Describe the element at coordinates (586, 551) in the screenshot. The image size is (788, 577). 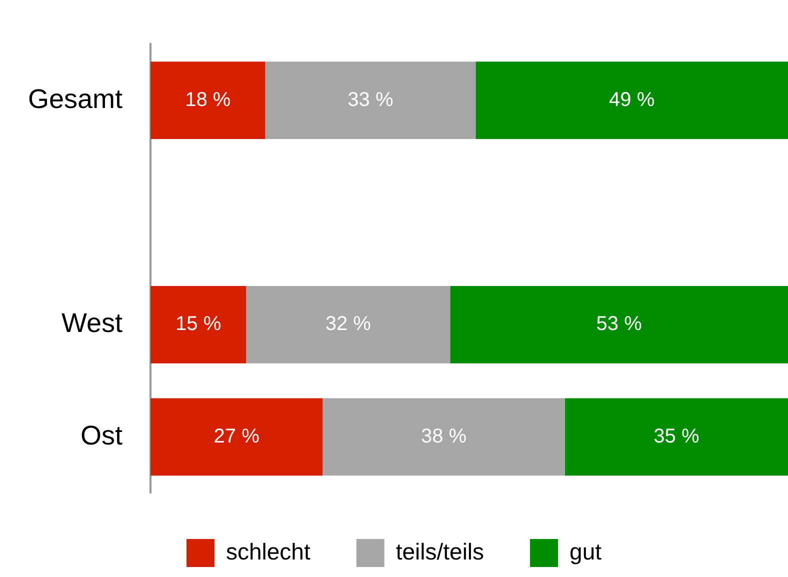
I see `legend-label: gut` at that location.